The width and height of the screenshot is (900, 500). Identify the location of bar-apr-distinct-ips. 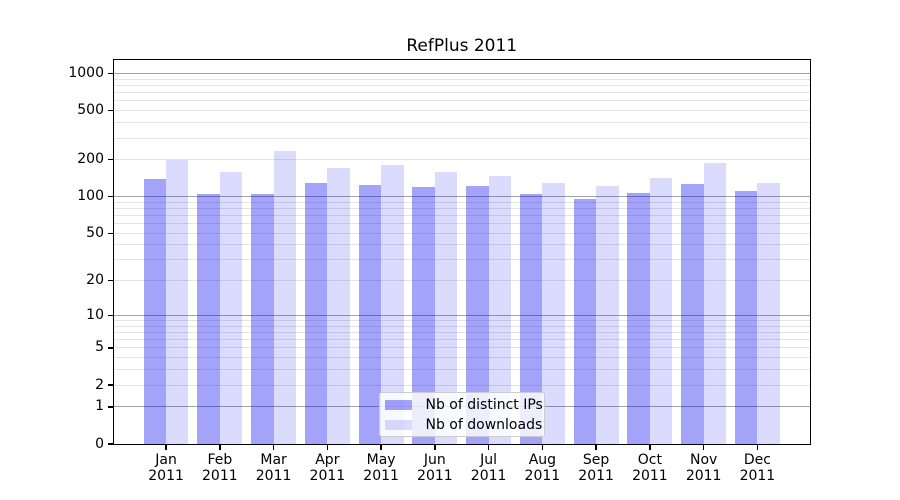
(316, 313).